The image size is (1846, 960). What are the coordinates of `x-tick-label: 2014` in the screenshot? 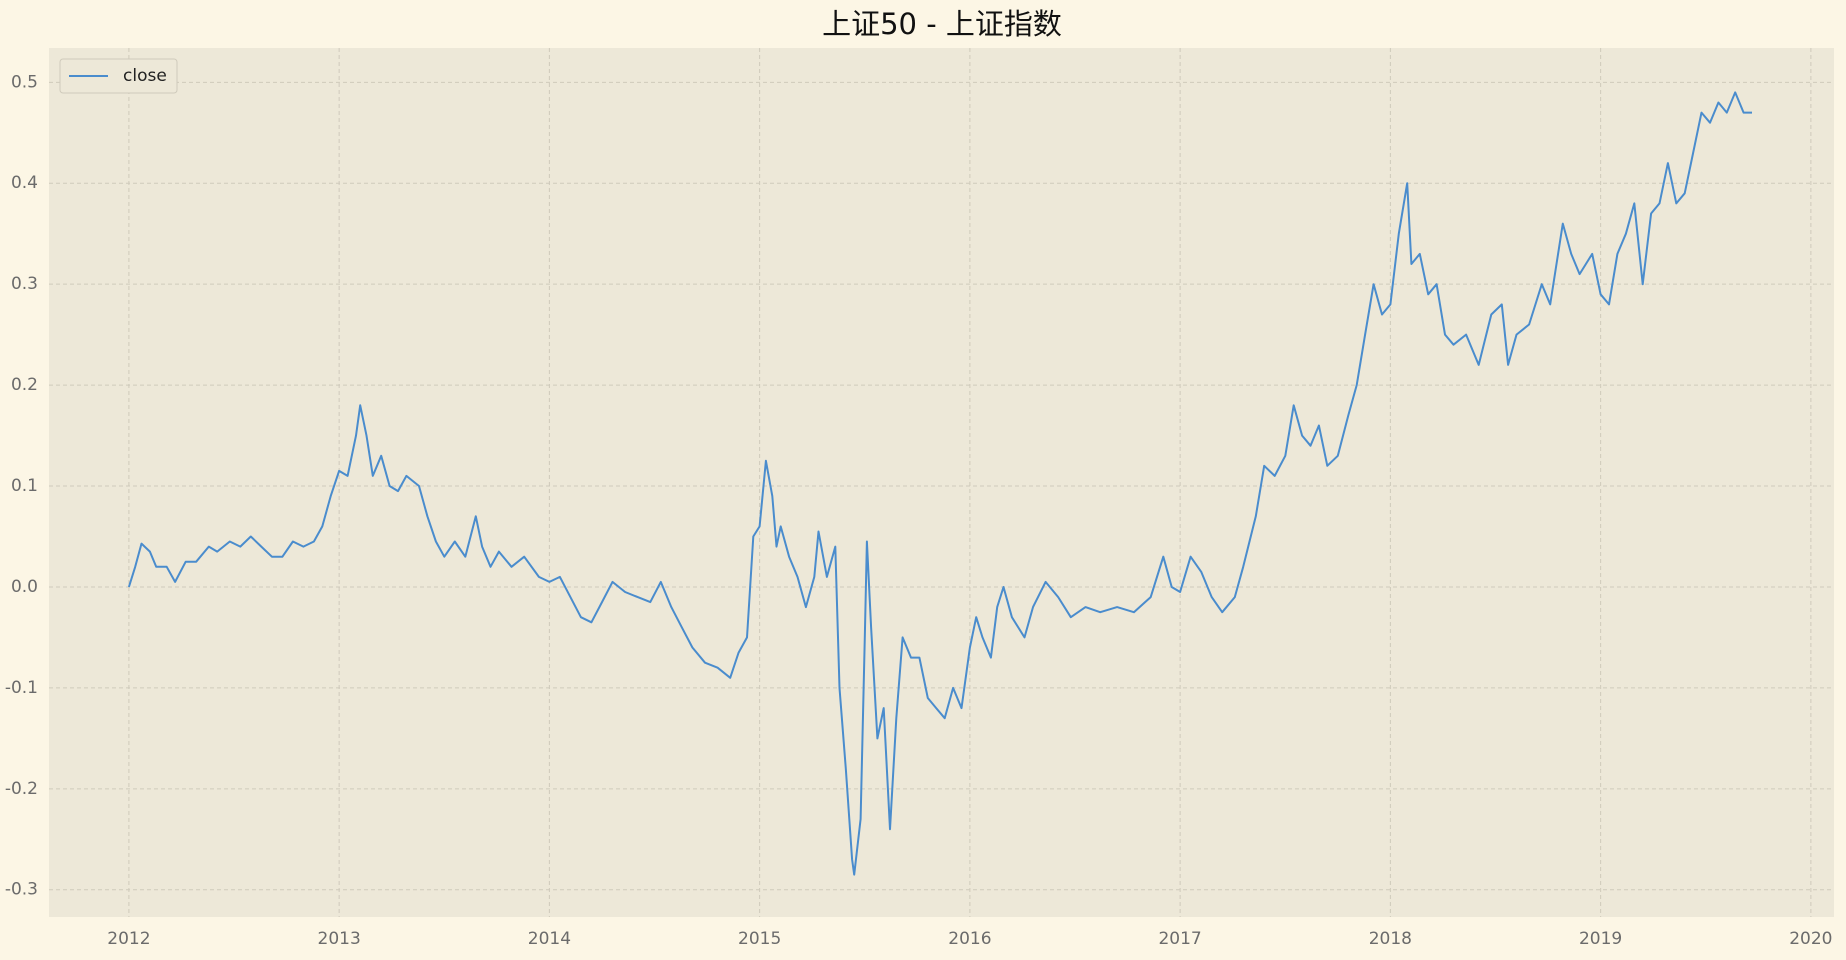 It's located at (549, 939).